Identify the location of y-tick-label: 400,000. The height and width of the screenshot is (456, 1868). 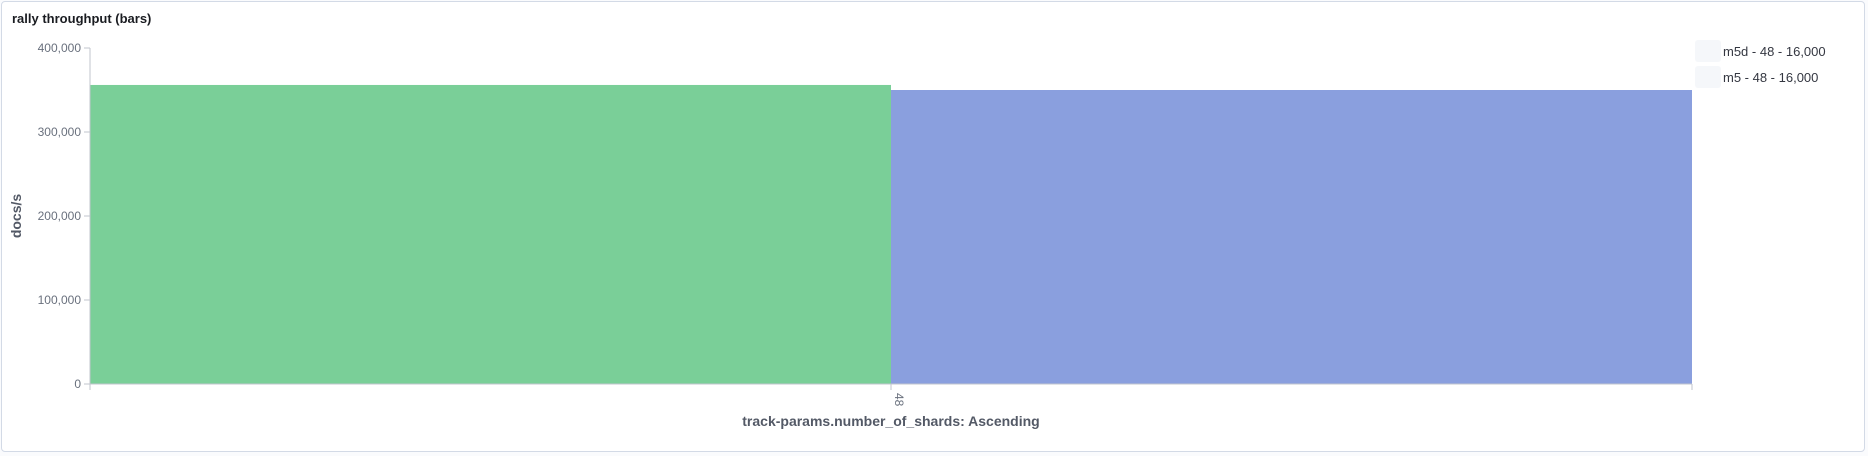
(60, 48).